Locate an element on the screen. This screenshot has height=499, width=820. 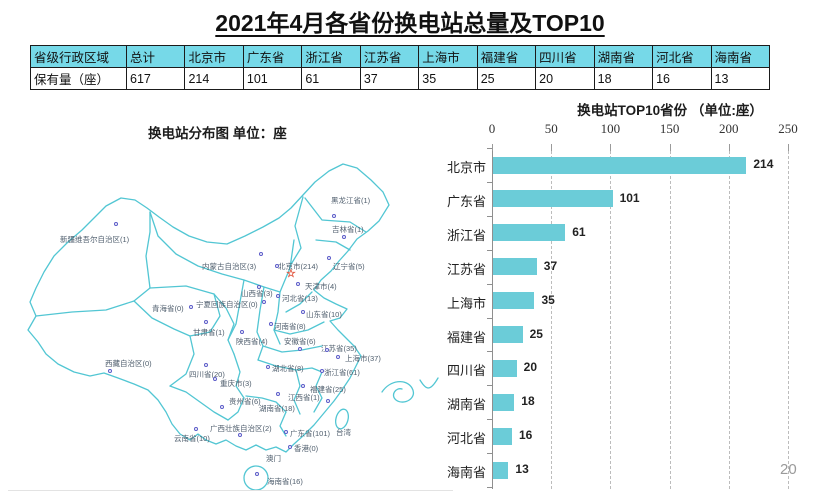
table-value-cell: 61 is located at coordinates (331, 78).